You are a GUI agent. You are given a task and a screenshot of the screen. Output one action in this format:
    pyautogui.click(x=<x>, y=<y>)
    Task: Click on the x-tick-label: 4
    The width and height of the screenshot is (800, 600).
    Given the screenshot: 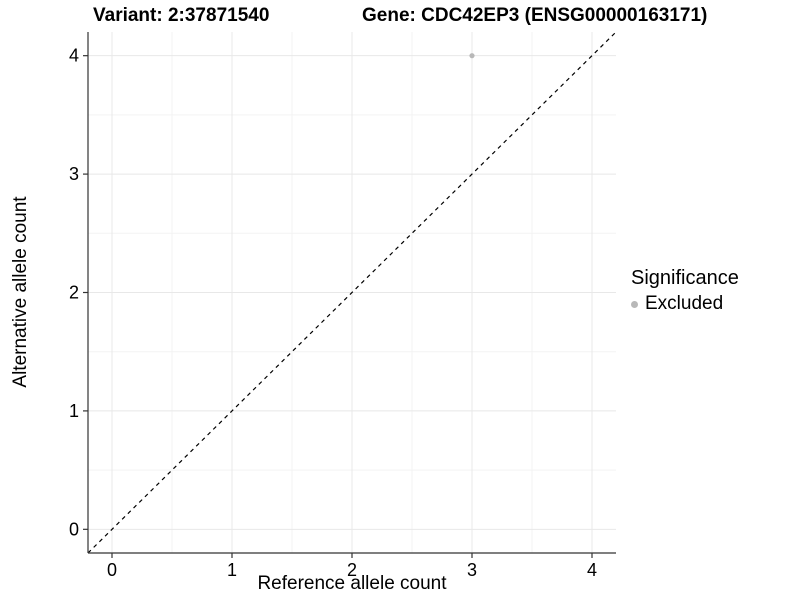 What is the action you would take?
    pyautogui.click(x=592, y=570)
    